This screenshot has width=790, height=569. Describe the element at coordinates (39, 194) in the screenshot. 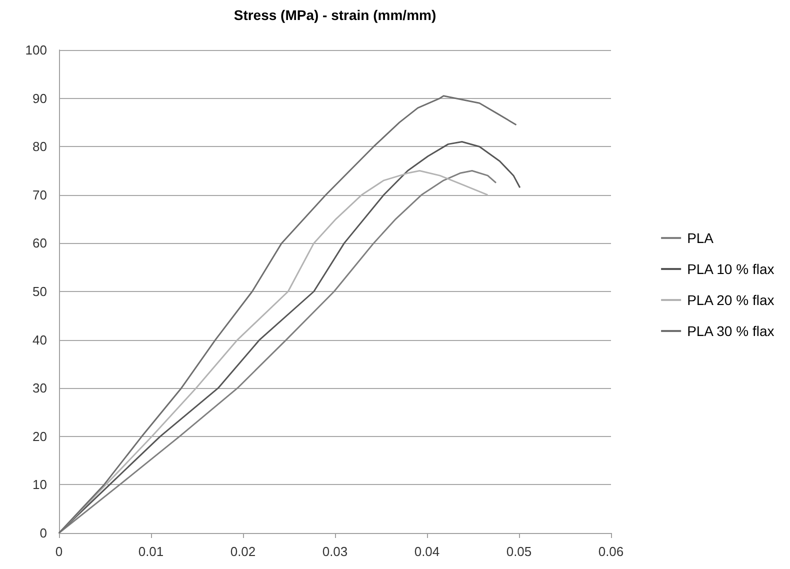

I see `y-tick-label: 70` at that location.